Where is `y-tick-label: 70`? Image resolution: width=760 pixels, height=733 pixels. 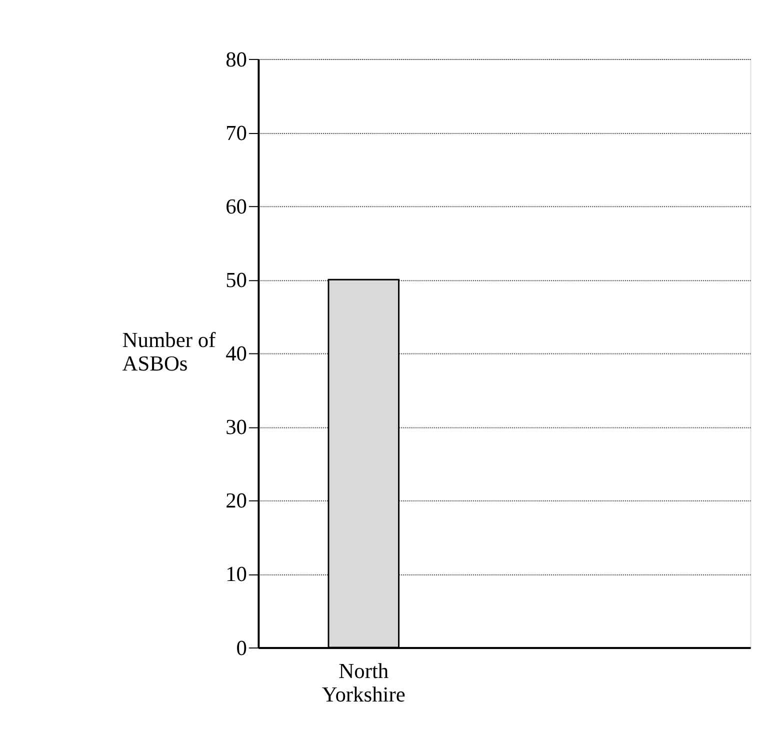 y-tick-label: 70 is located at coordinates (236, 132).